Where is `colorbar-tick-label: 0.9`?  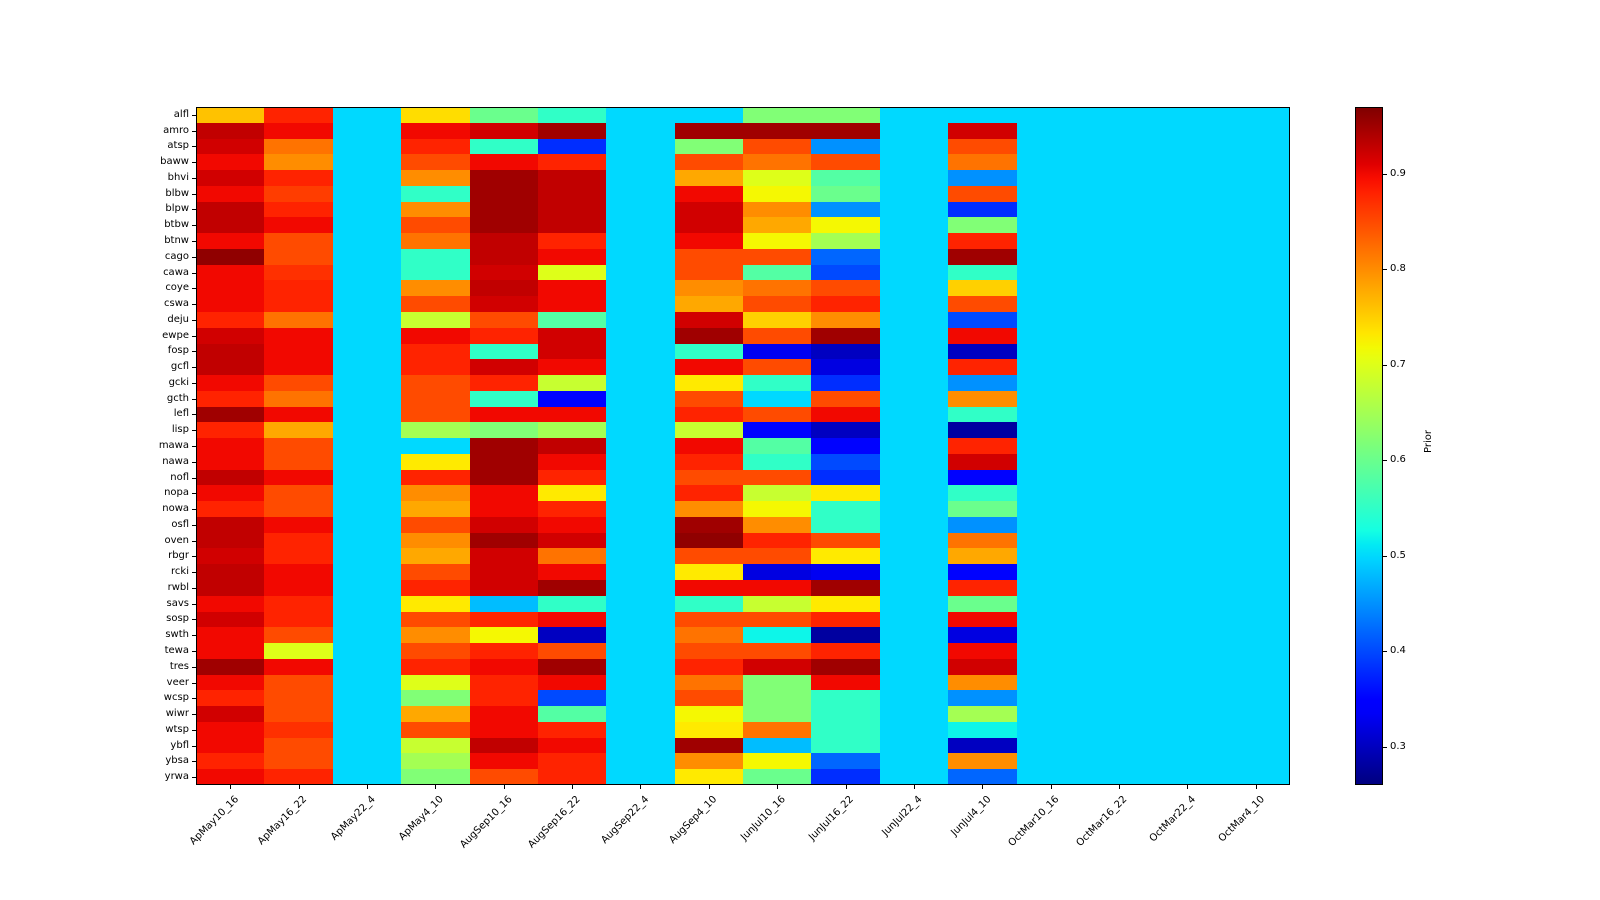
colorbar-tick-label: 0.9 is located at coordinates (1398, 173).